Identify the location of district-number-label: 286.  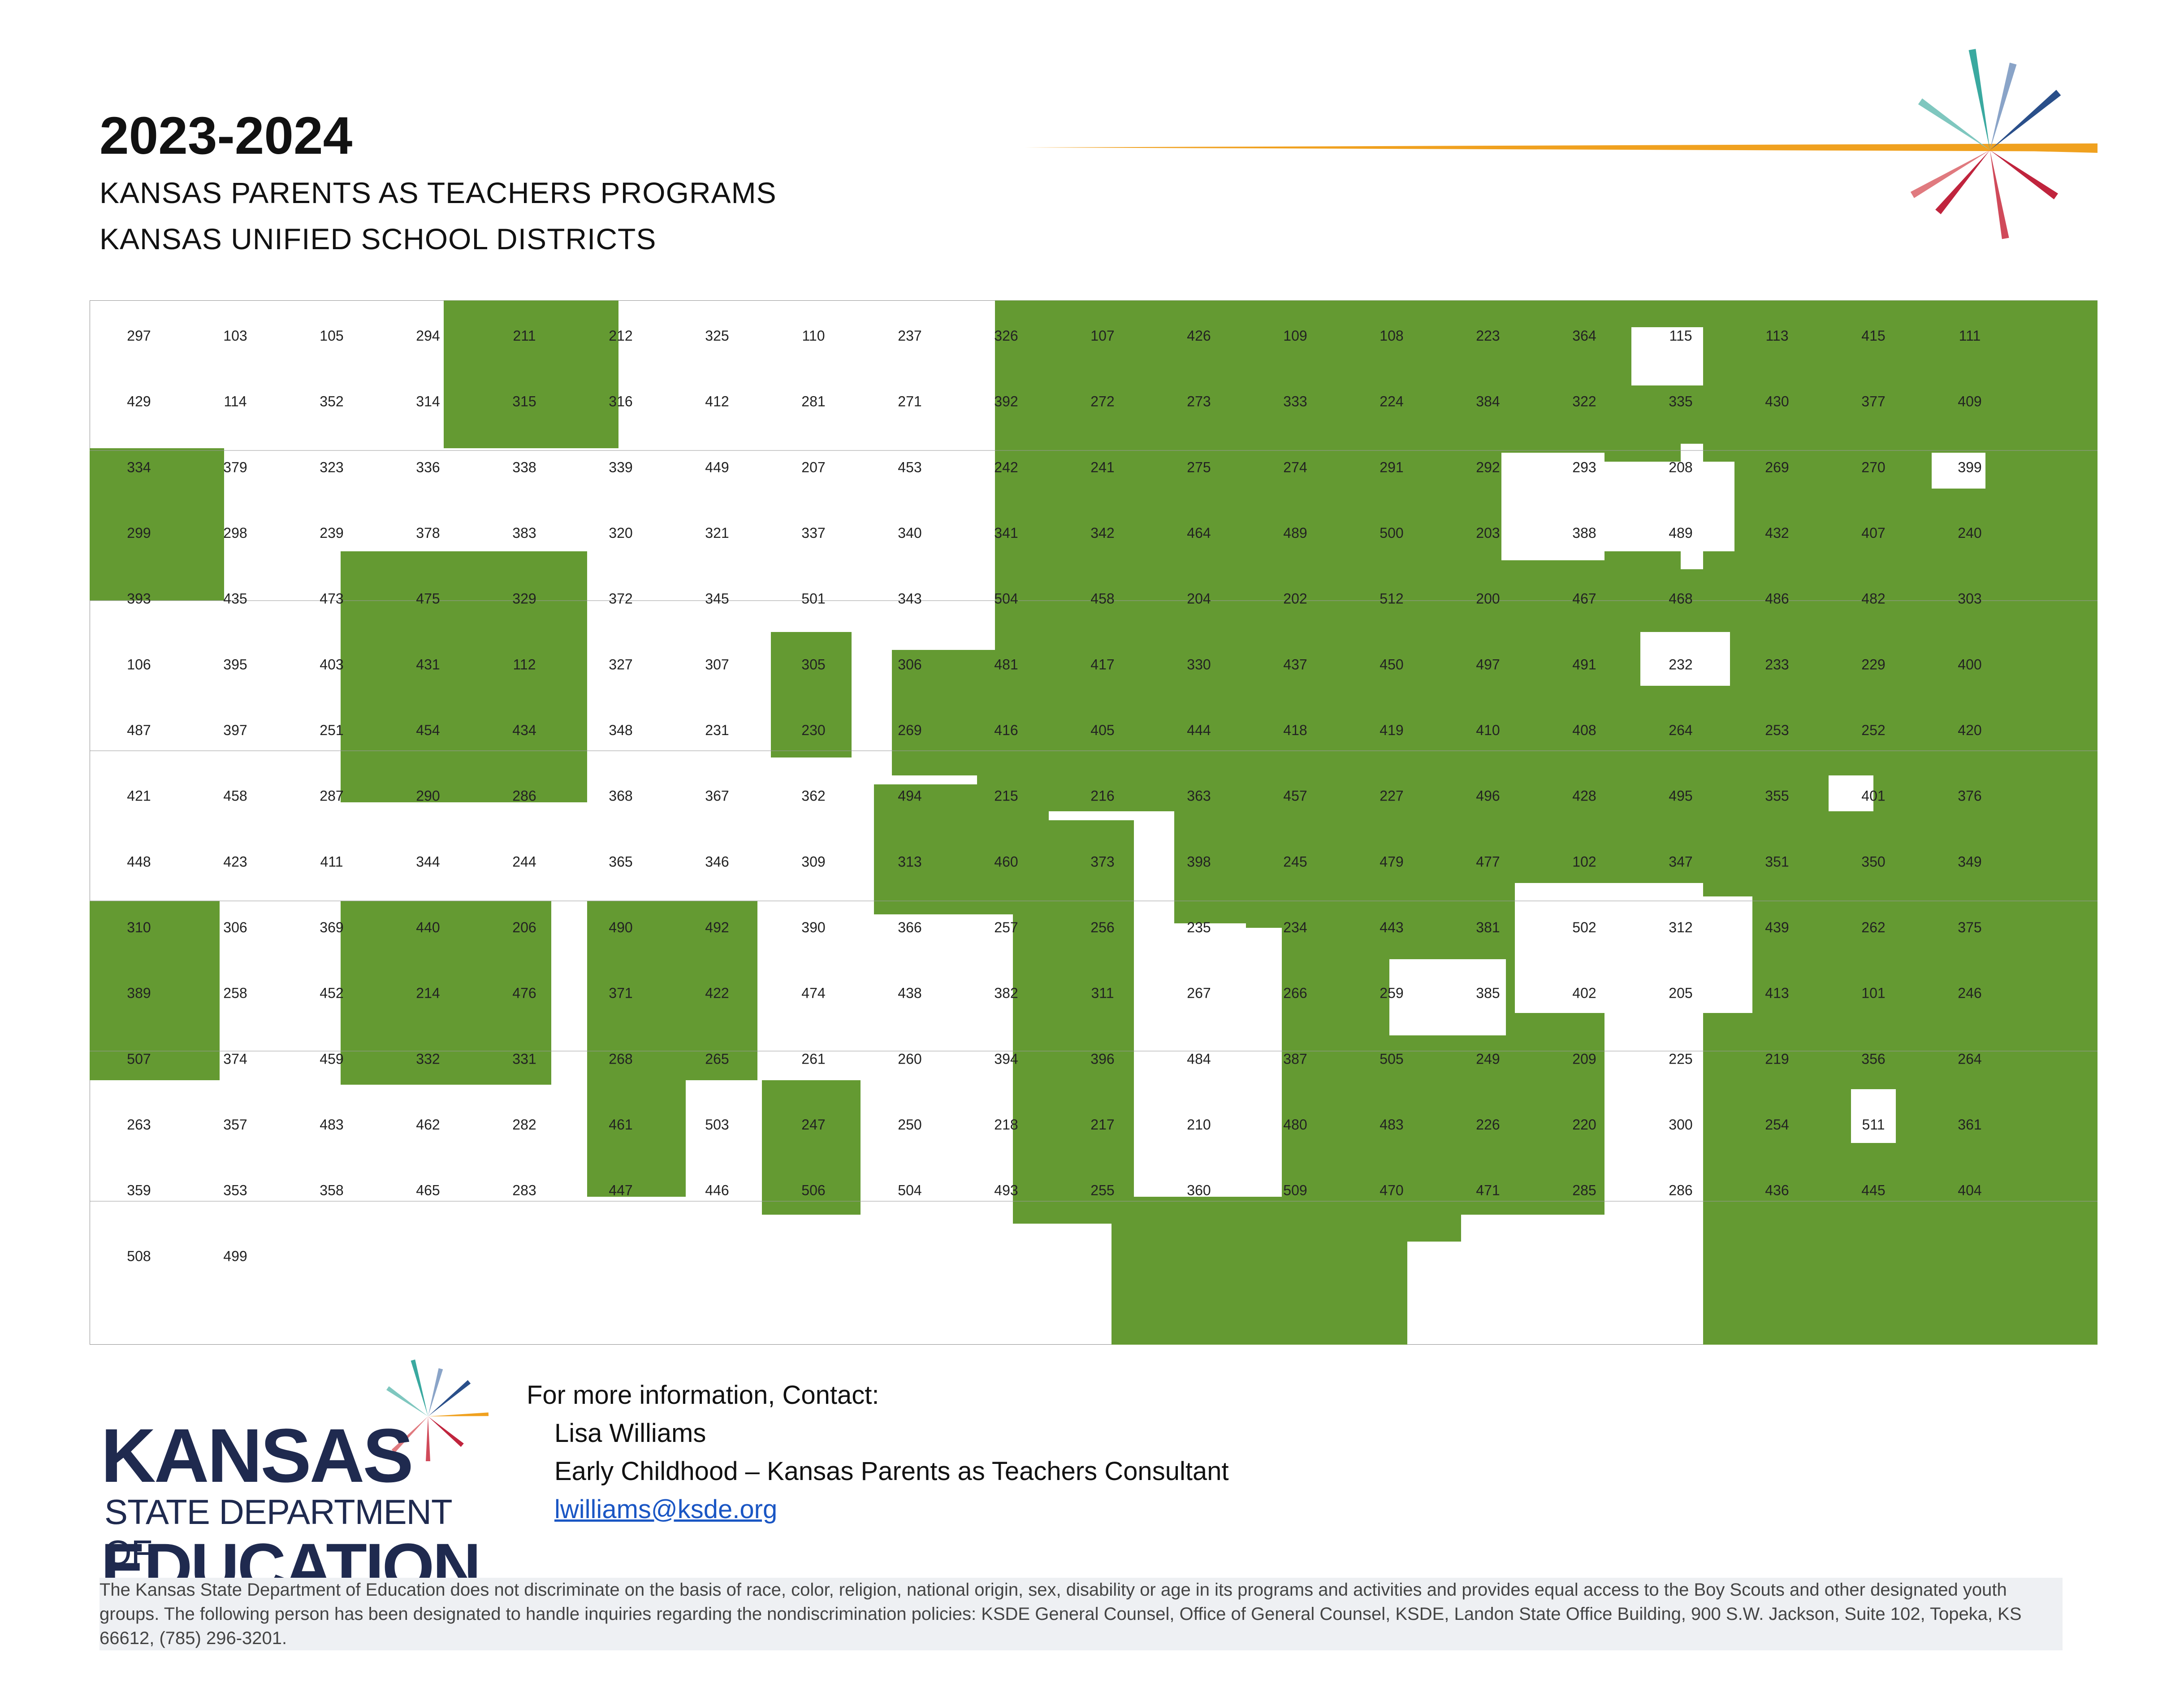
(1680, 1190).